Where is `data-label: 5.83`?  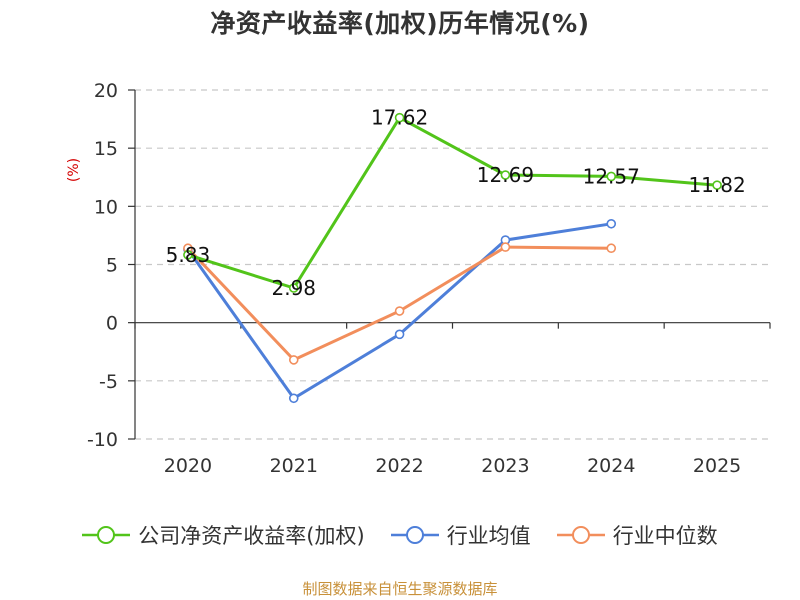 data-label: 5.83 is located at coordinates (188, 255).